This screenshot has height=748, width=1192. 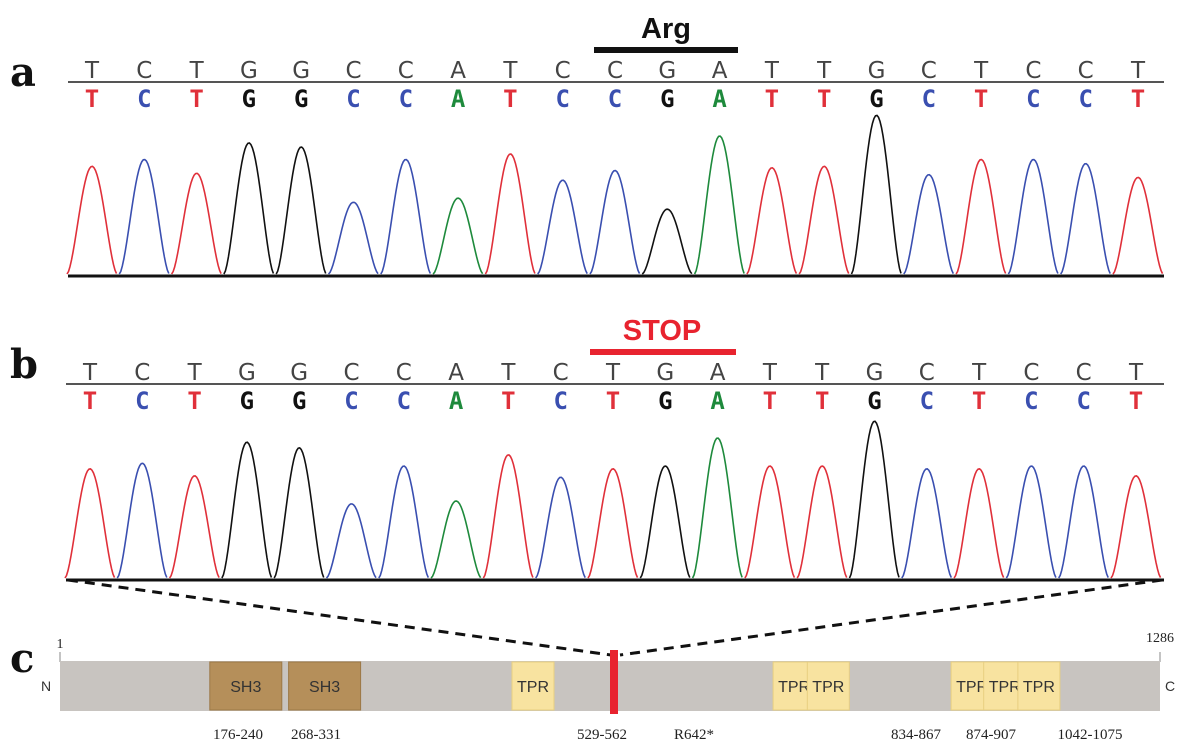 What do you see at coordinates (1090, 735) in the screenshot?
I see `range-label: 1042-1075` at bounding box center [1090, 735].